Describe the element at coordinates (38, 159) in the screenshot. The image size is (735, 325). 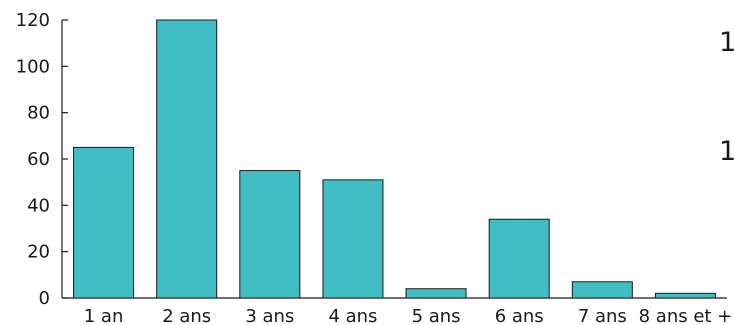
I see `y-tick-label: 60` at that location.